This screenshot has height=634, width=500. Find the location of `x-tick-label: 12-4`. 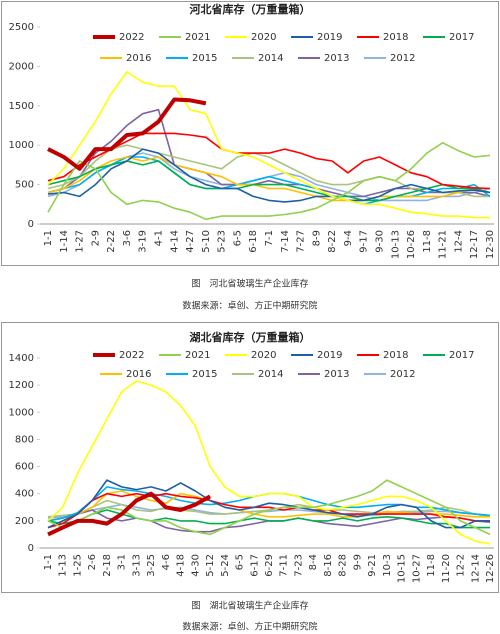

x-tick-label: 12-4 is located at coordinates (458, 241).